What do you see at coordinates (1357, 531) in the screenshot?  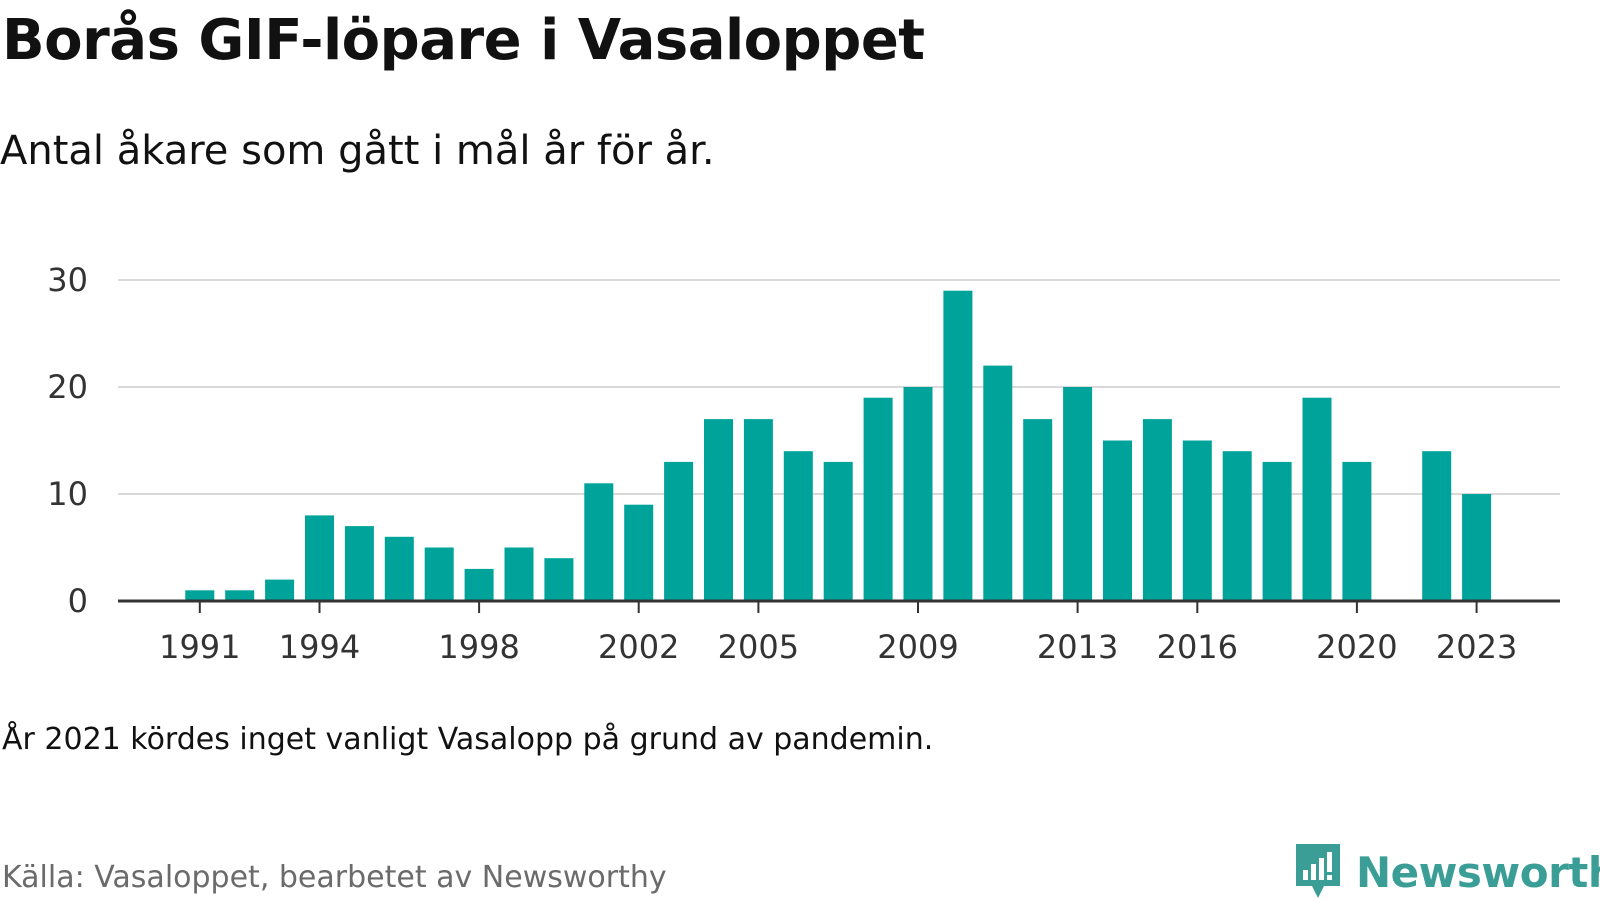 I see `bar-2020` at bounding box center [1357, 531].